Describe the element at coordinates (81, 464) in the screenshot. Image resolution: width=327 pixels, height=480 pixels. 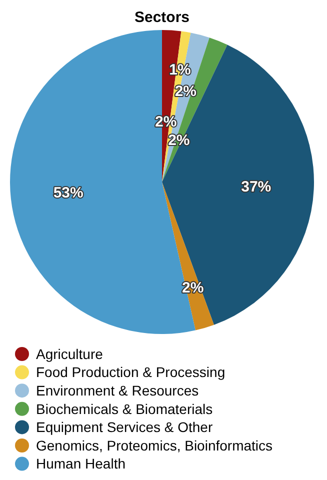
I see `legend-label: Human Health` at that location.